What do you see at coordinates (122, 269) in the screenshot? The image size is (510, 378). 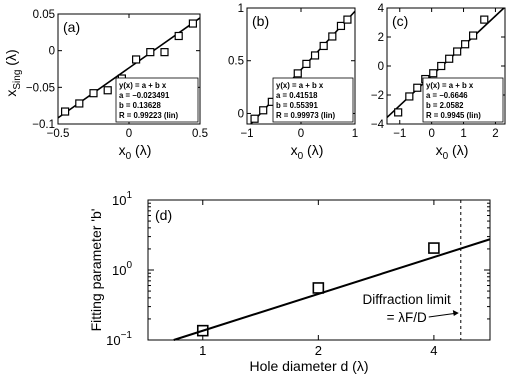 I see `y-tick-label: 10⁰` at bounding box center [122, 269].